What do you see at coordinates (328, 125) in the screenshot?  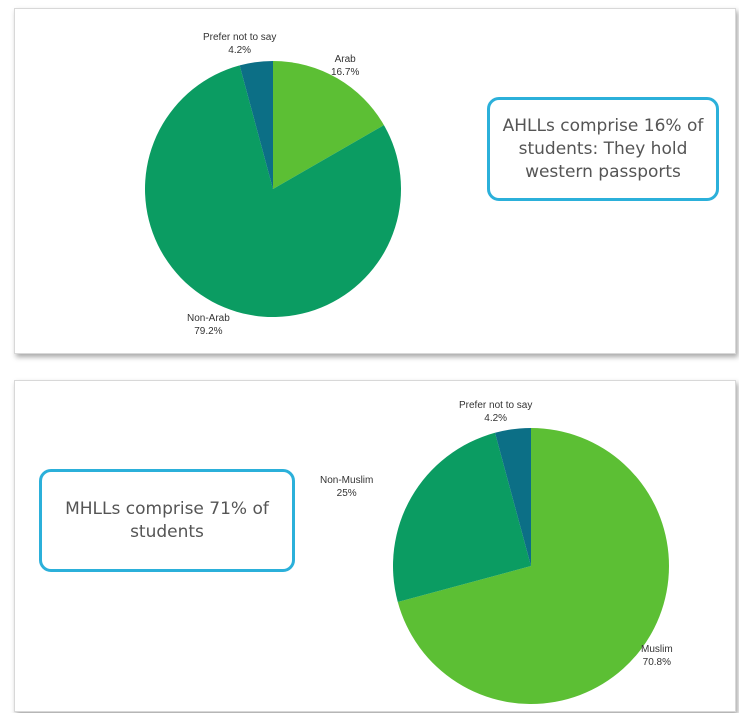 I see `pie-slice-arab` at bounding box center [328, 125].